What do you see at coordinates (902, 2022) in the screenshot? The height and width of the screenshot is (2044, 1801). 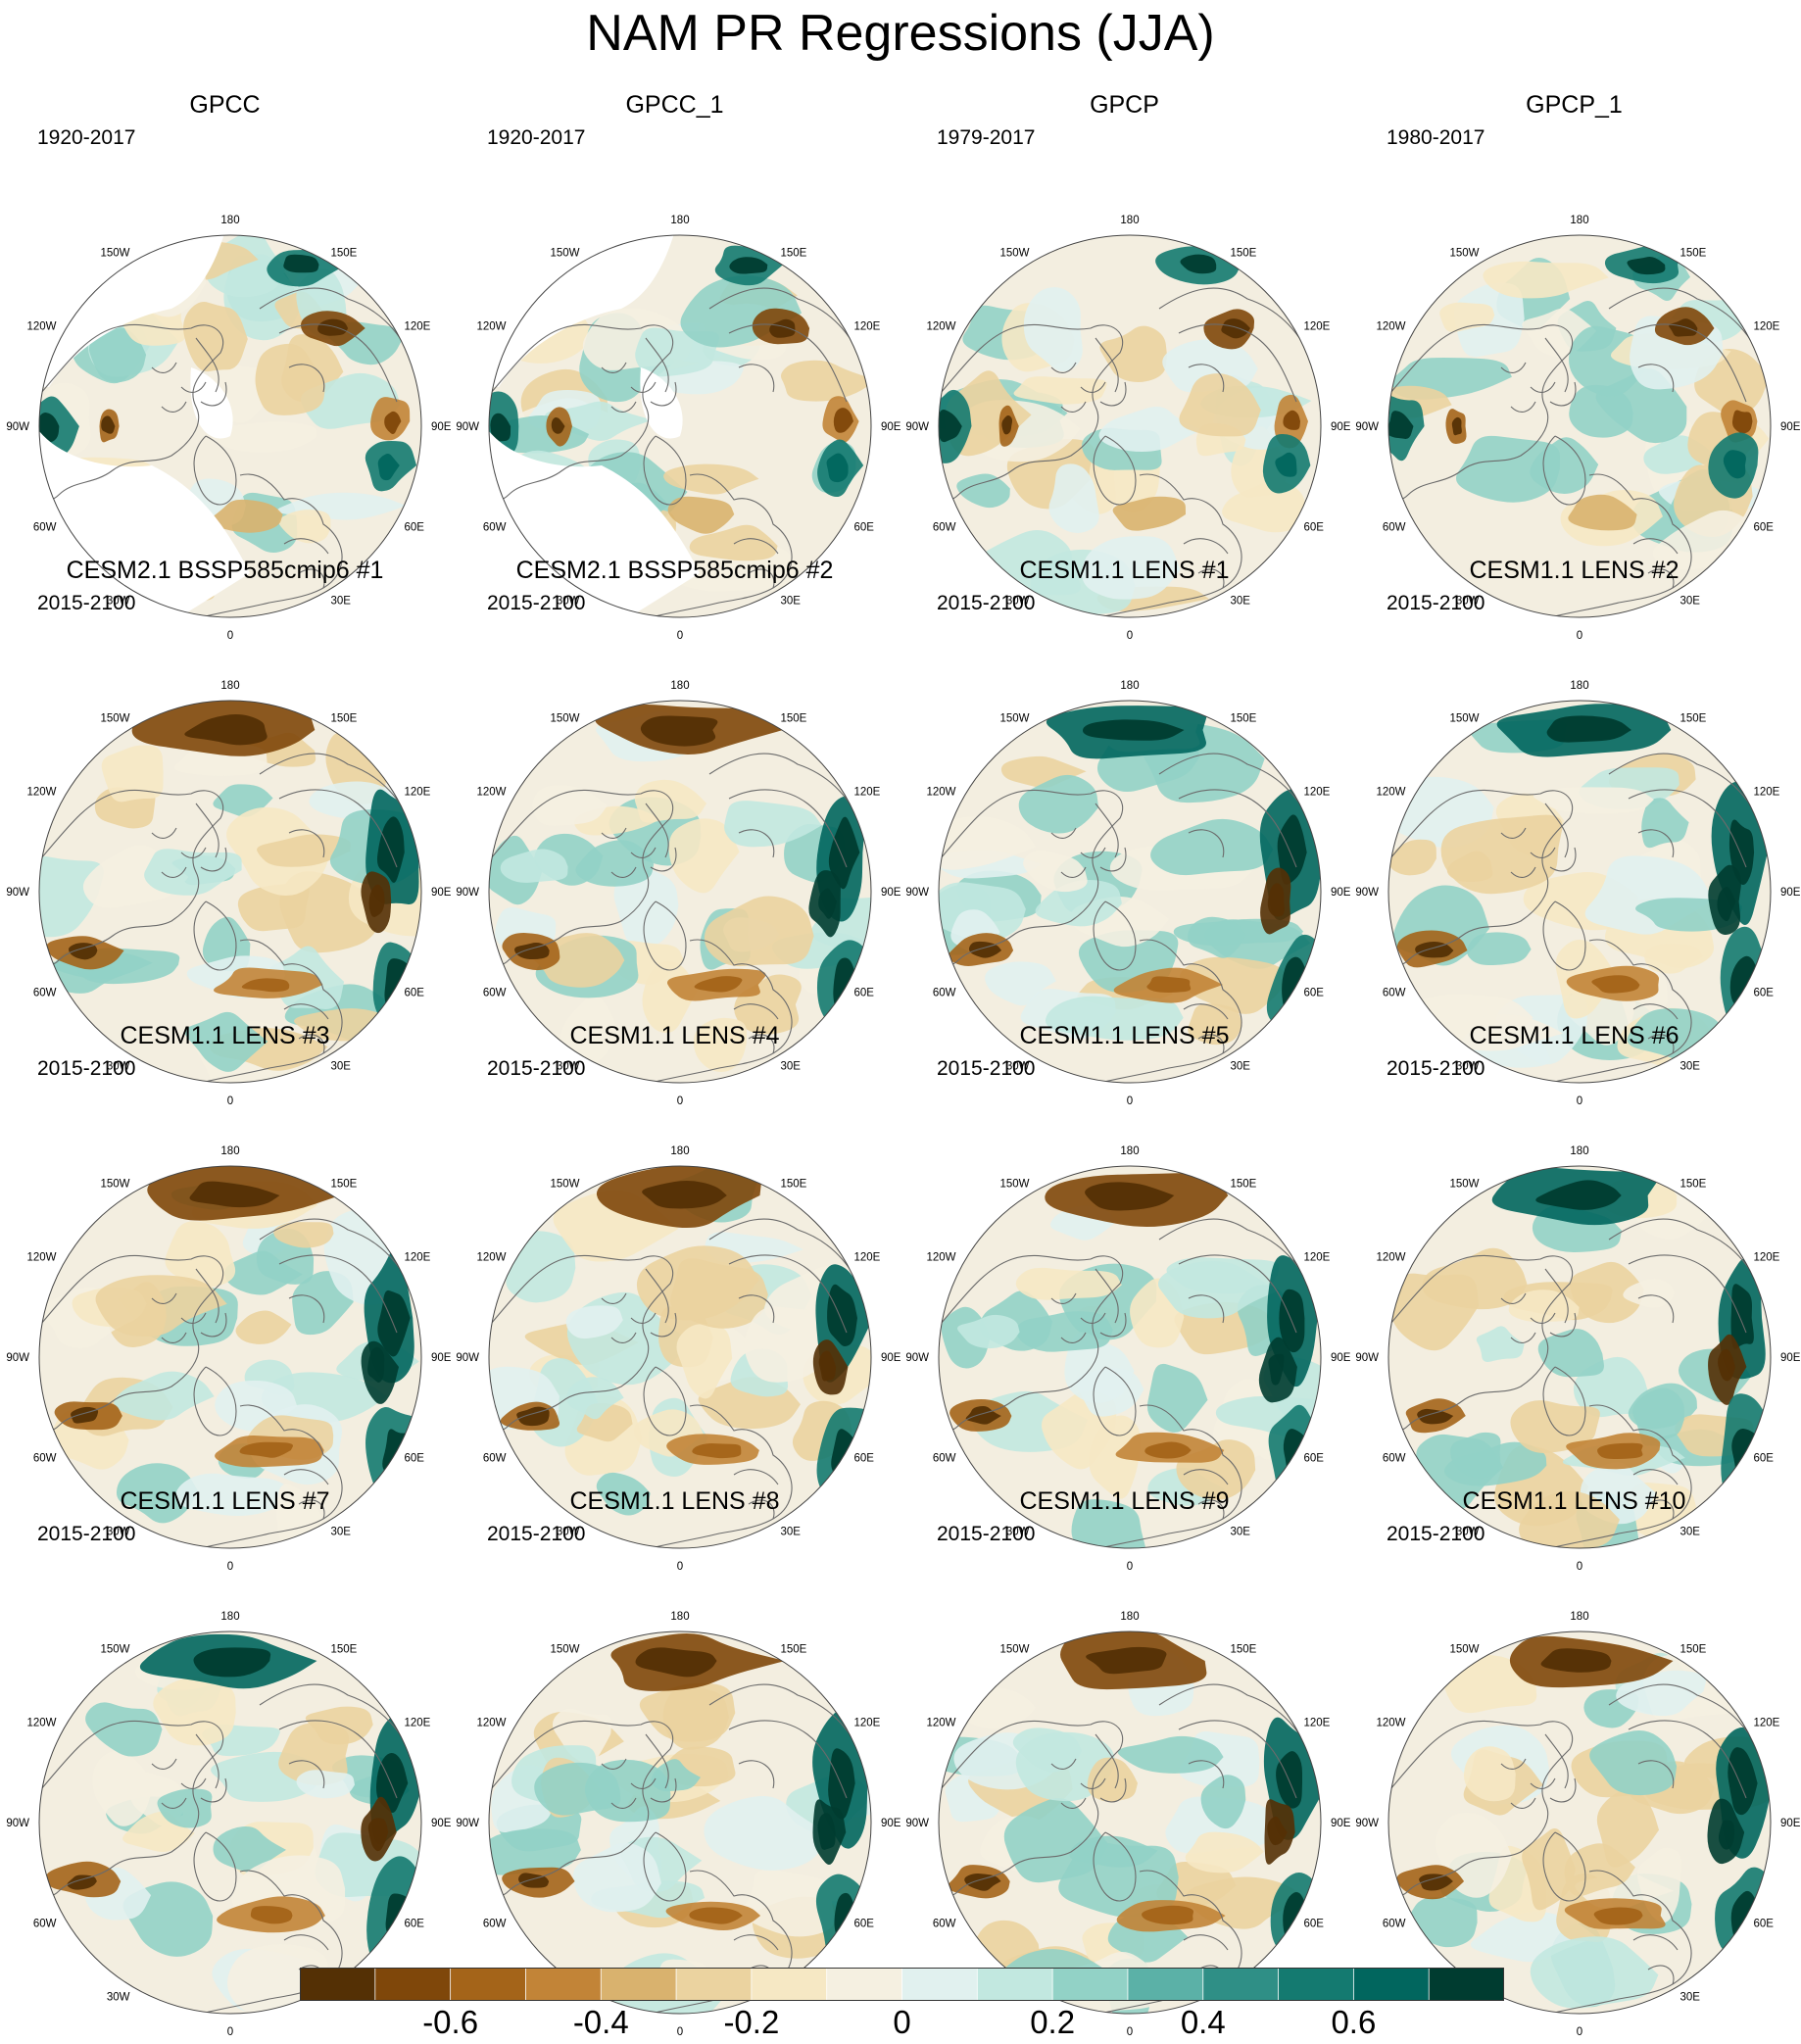 I see `colorbar-tick: 0` at bounding box center [902, 2022].